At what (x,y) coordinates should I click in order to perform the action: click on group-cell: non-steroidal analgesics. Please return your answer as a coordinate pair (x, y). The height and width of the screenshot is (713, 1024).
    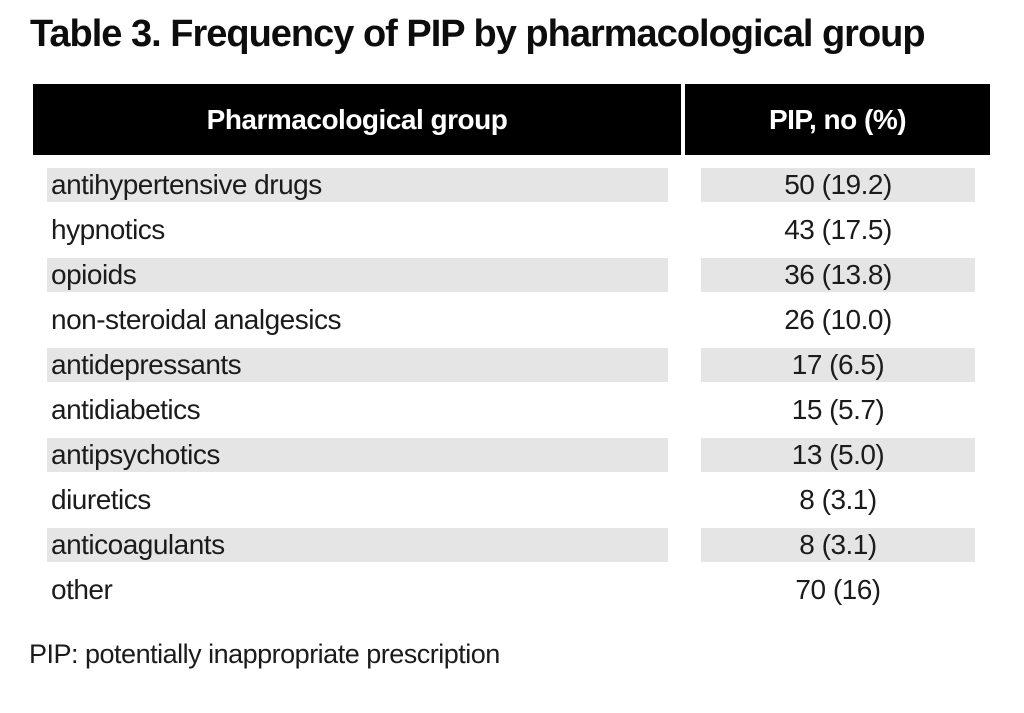
    Looking at the image, I should click on (196, 319).